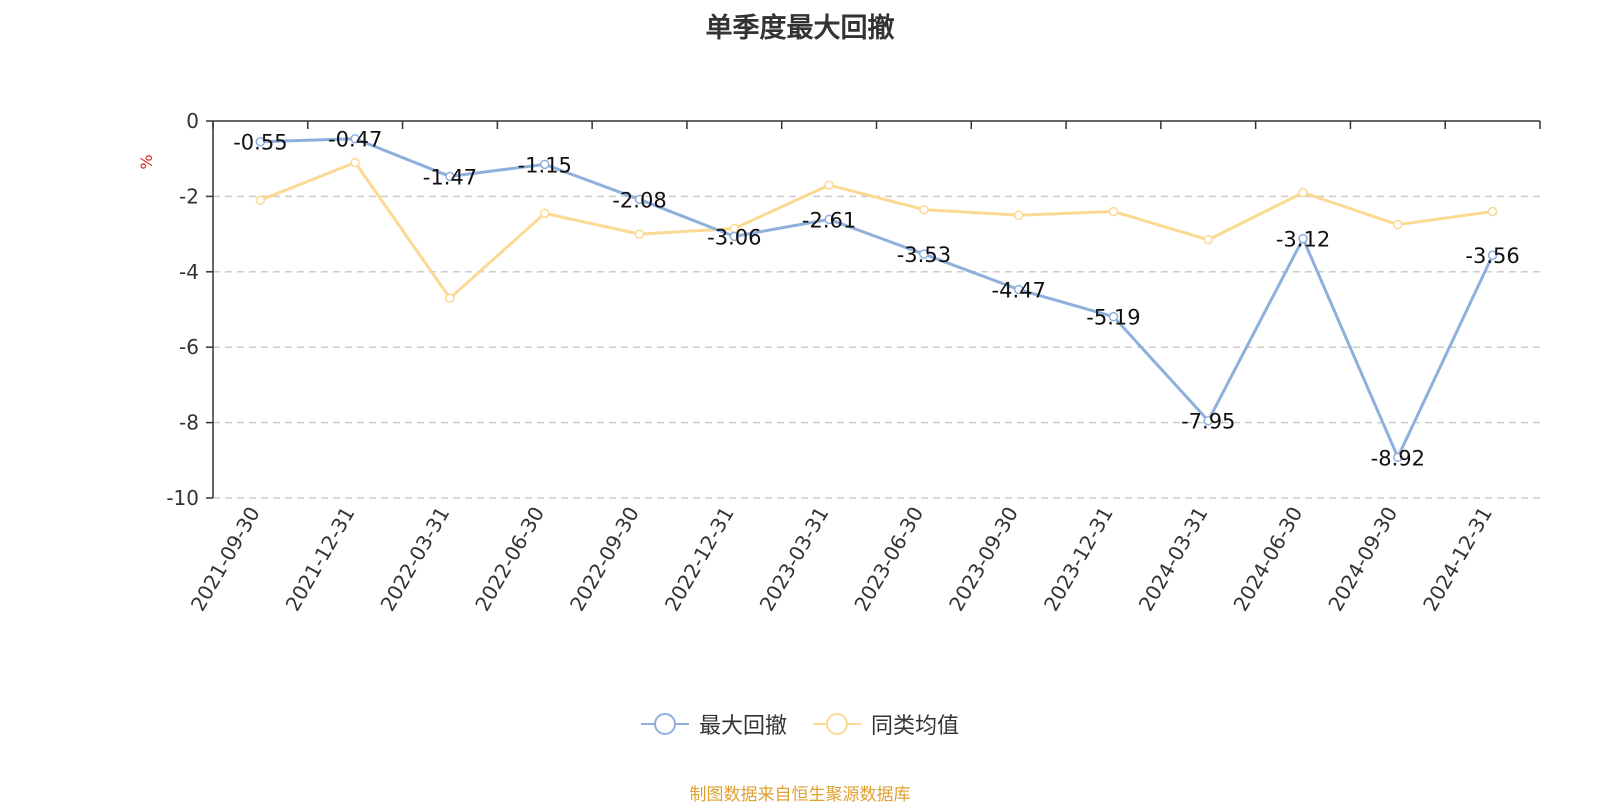  I want to click on x-tick-label: 2024-03-31, so click(1173, 559).